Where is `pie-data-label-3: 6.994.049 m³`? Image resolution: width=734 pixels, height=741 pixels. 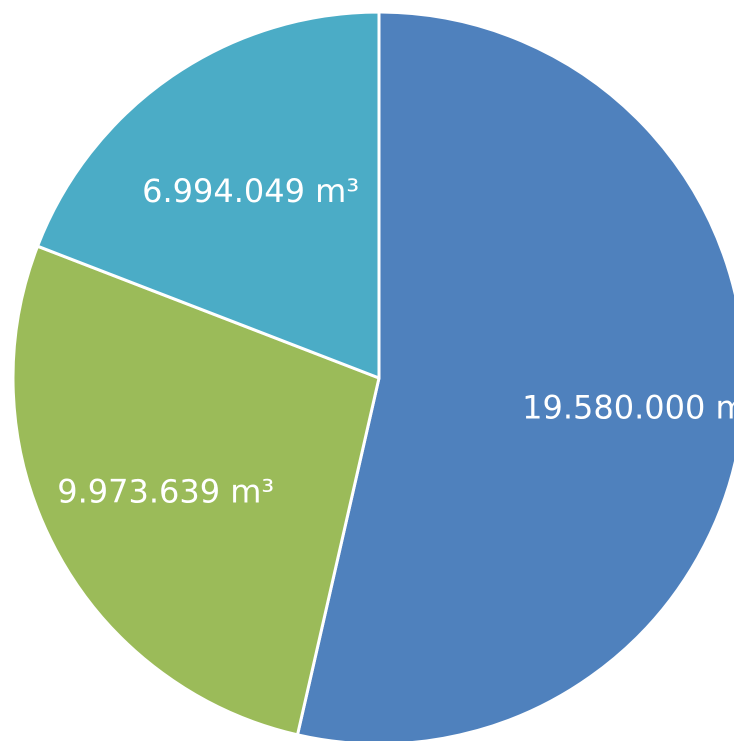 pie-data-label-3: 6.994.049 m³ is located at coordinates (250, 191).